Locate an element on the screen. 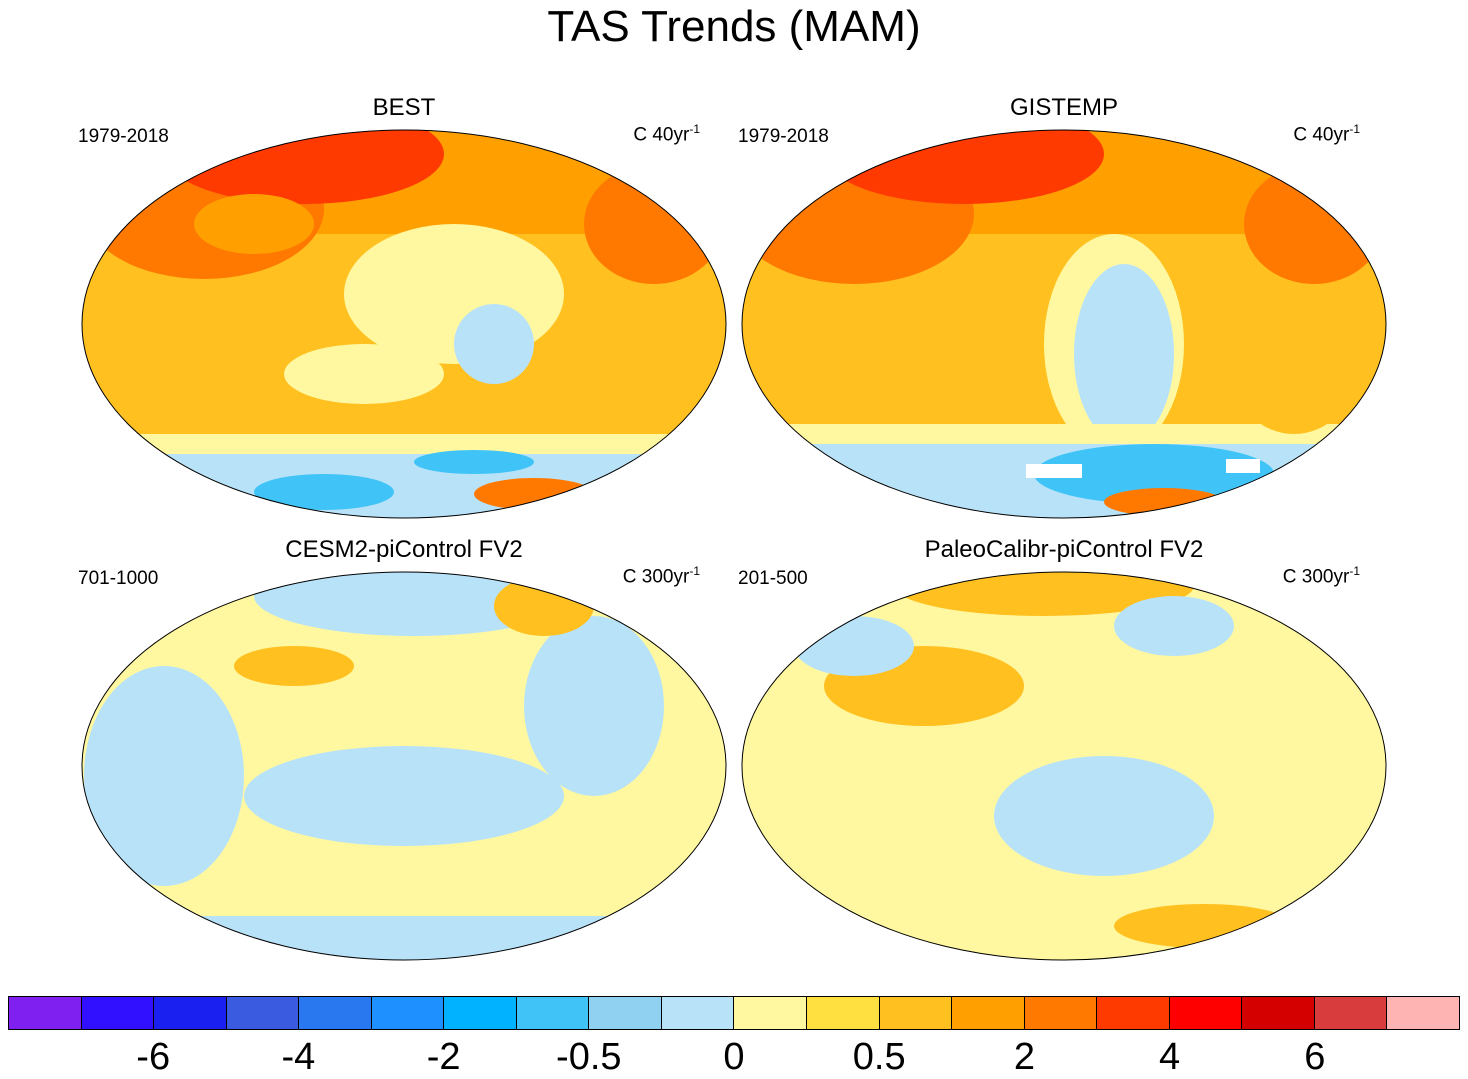 The width and height of the screenshot is (1468, 1079). colorbar-label: 0 is located at coordinates (734, 1057).